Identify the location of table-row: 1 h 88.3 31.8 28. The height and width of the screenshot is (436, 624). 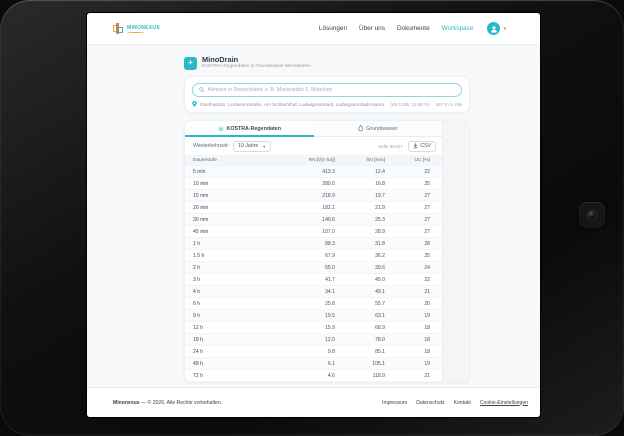
(313, 244).